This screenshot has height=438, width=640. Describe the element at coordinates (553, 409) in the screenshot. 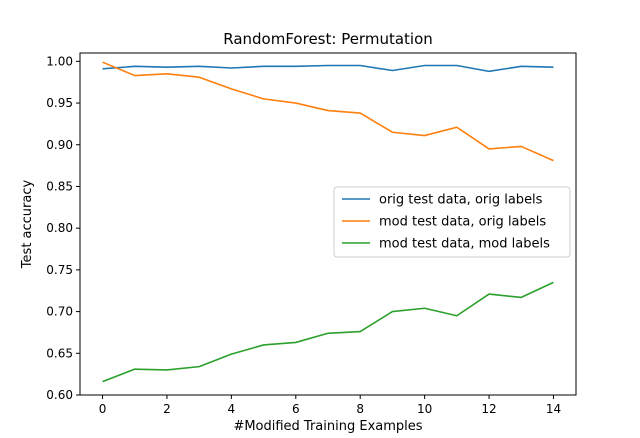

I see `x-tick-label: 14` at that location.